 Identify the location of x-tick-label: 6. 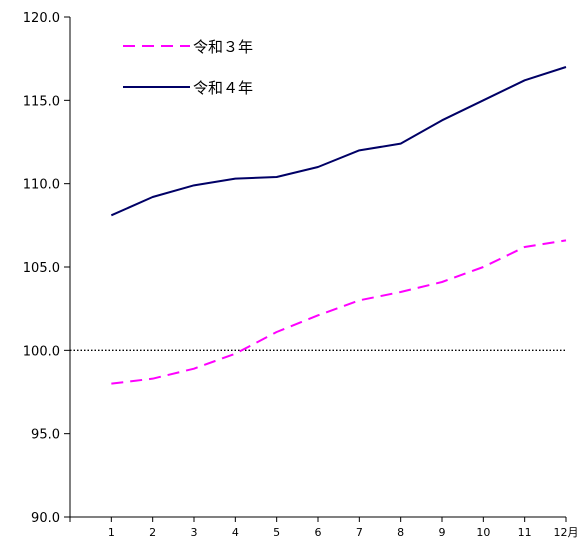
(318, 532).